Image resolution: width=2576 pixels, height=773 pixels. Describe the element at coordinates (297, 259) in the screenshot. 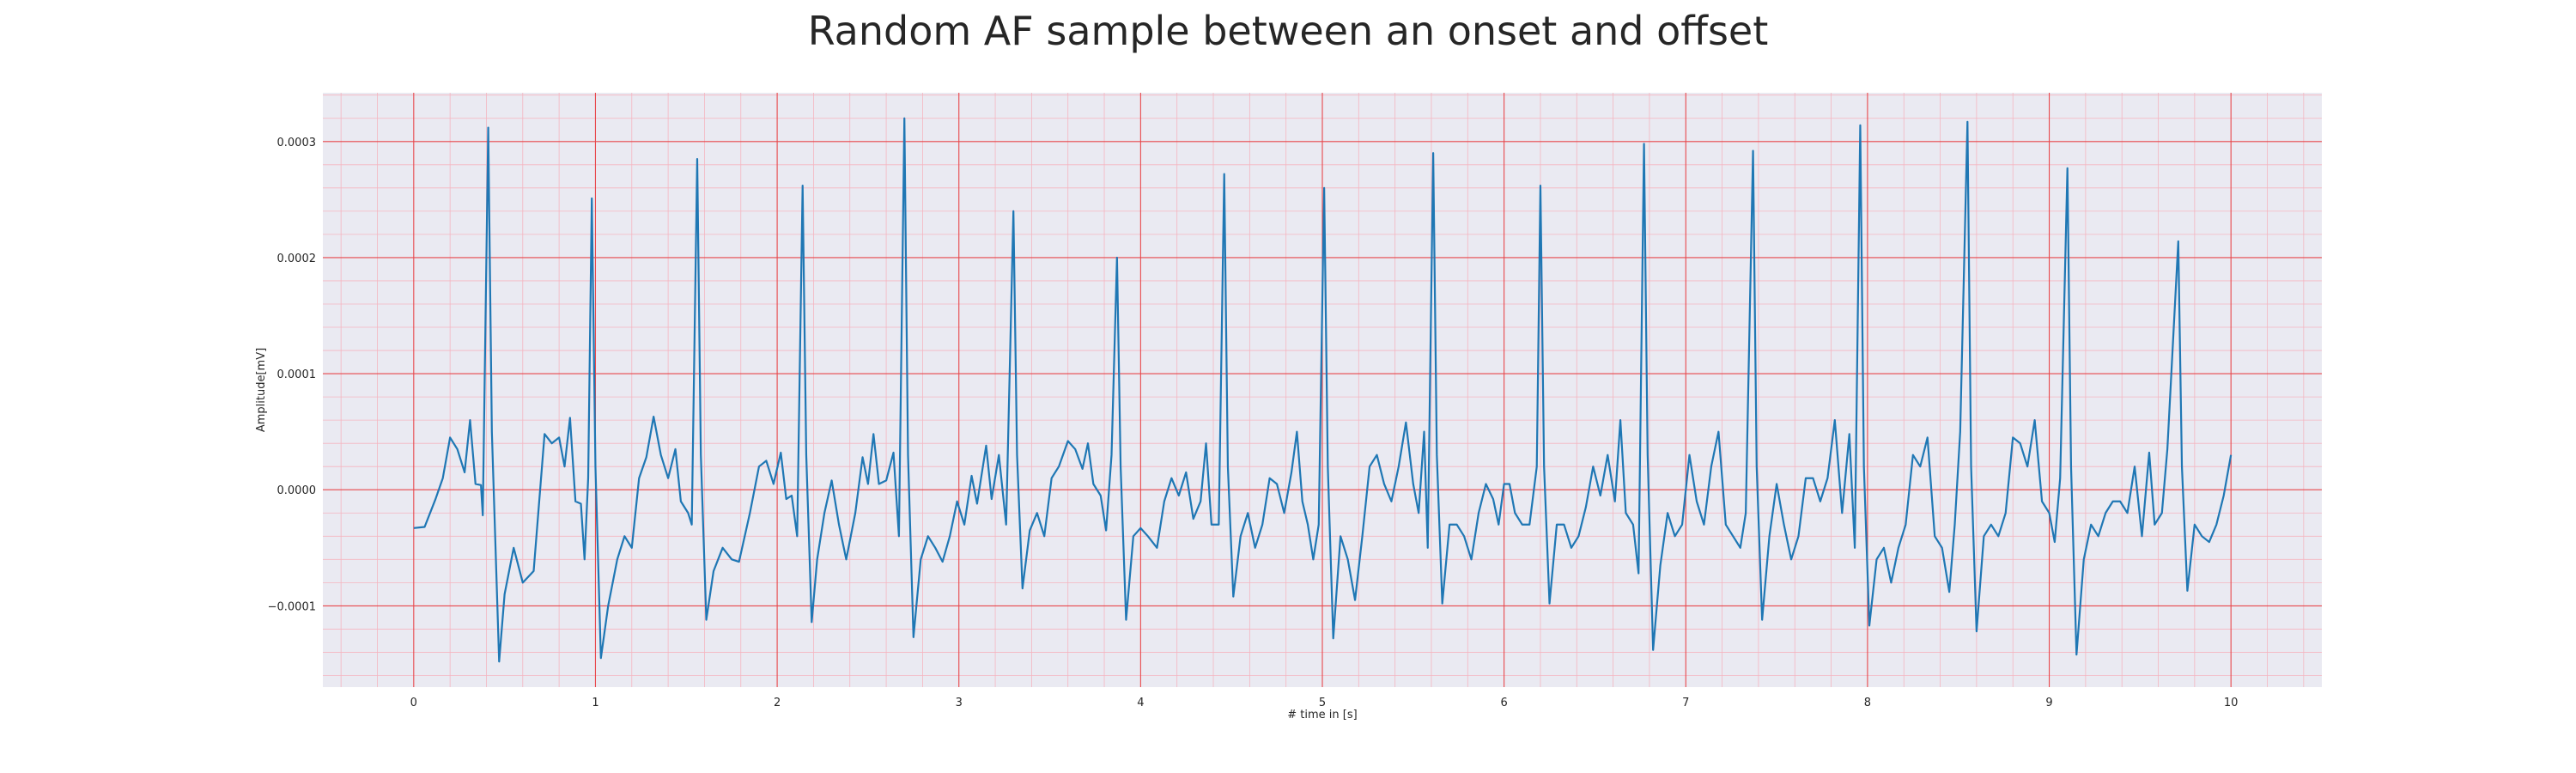

I see `y-tick-label: 0.0002` at that location.